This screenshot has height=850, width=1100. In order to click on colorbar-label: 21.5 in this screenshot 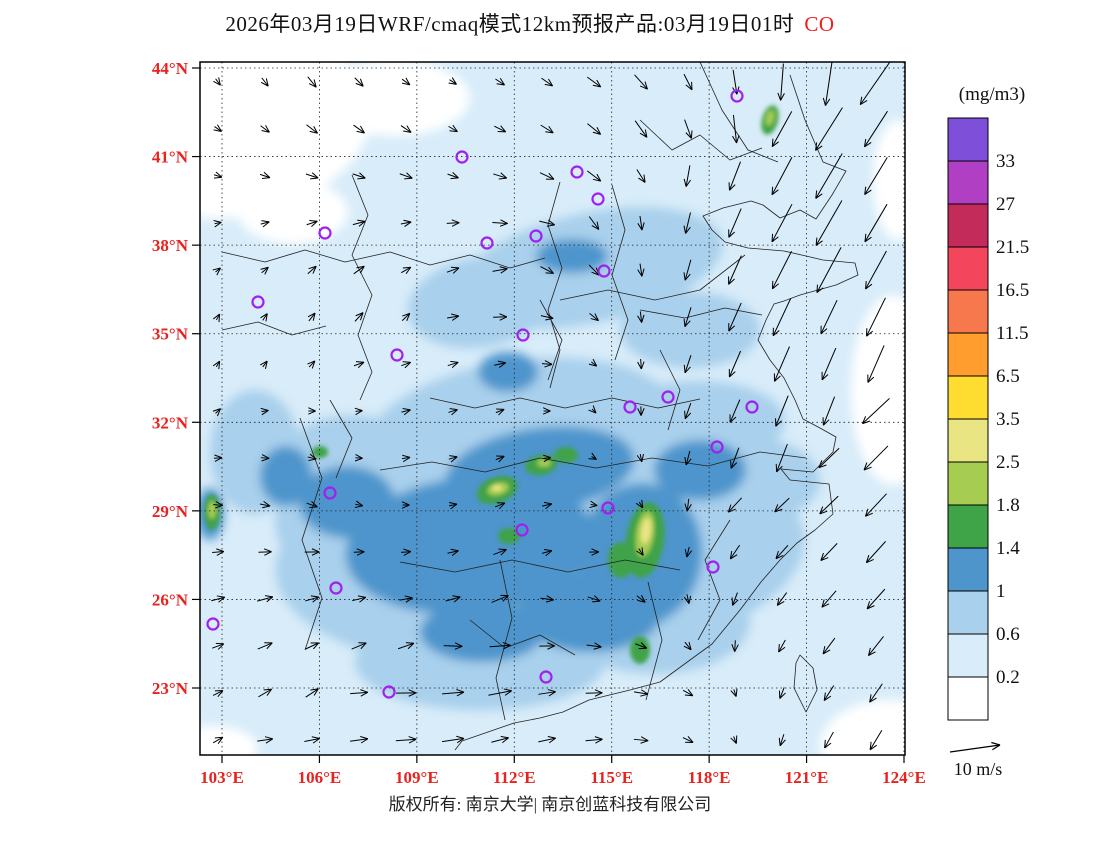, I will do `click(1012, 247)`.